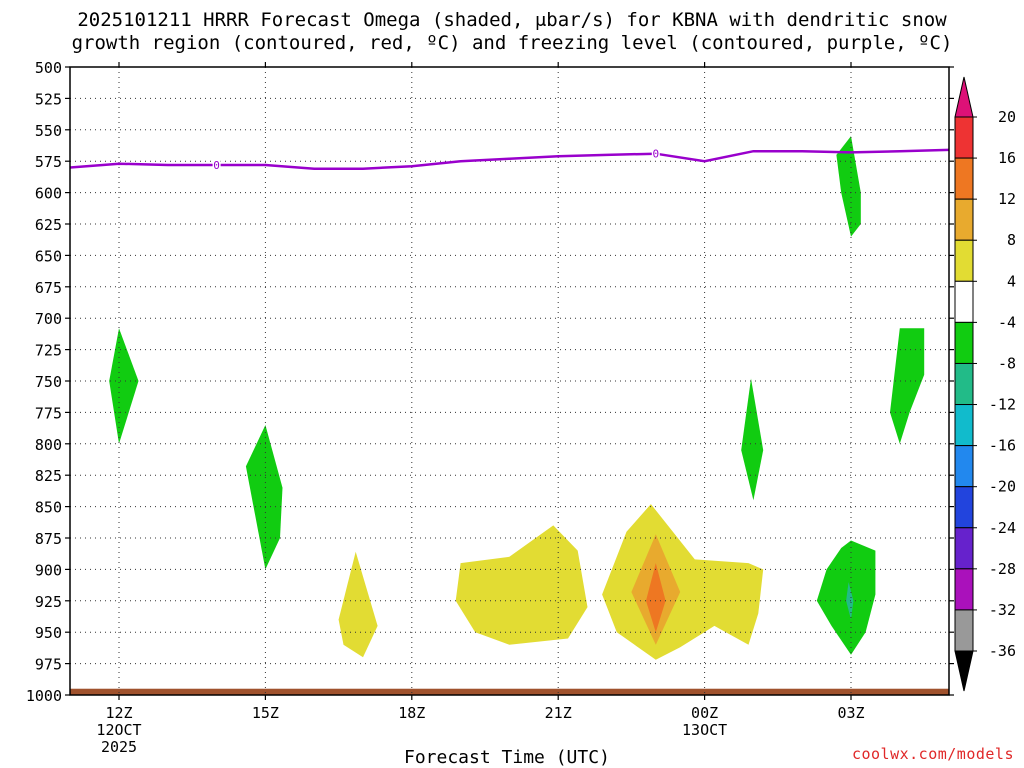  I want to click on y-tick-label: 500, so click(48, 68).